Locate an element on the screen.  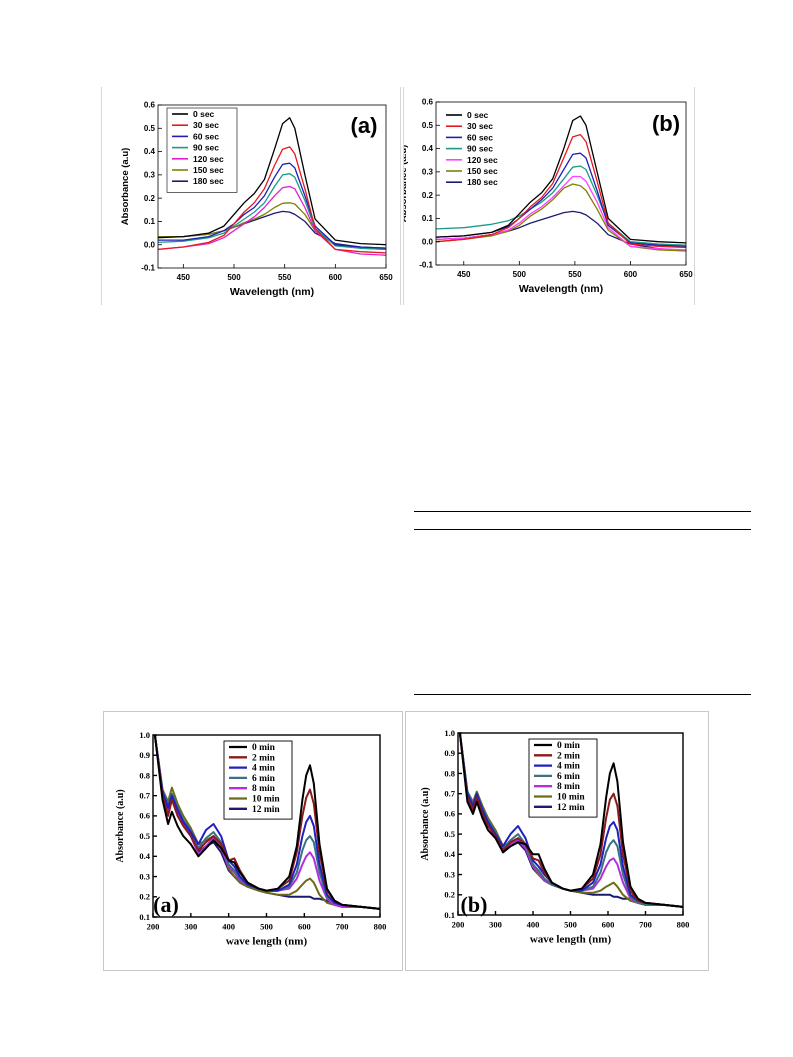
x-tick-label: 700 is located at coordinates (645, 925).